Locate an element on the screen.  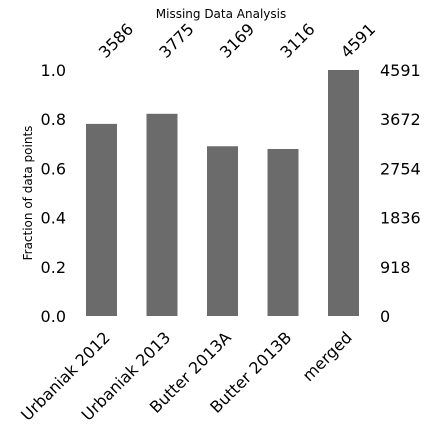
count-label: 3586 is located at coordinates (116, 41).